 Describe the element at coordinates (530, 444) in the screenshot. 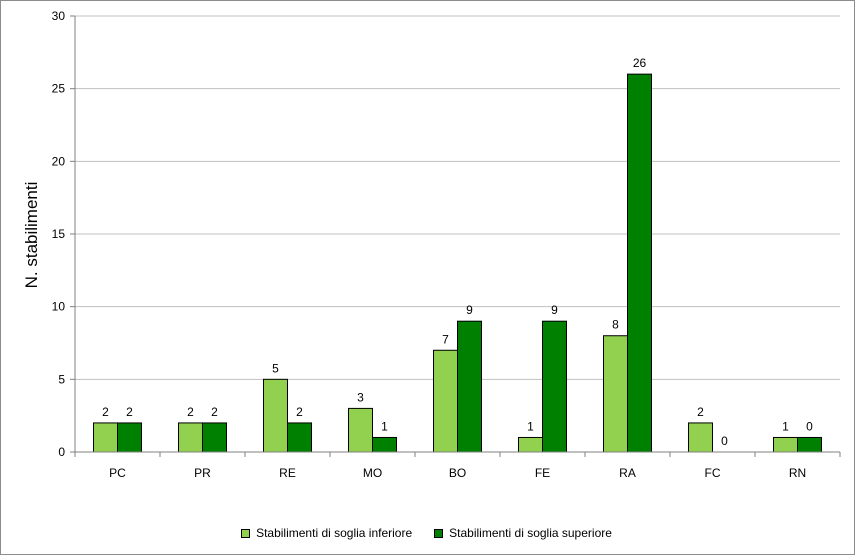

I see `bar-inferiore-FE` at that location.